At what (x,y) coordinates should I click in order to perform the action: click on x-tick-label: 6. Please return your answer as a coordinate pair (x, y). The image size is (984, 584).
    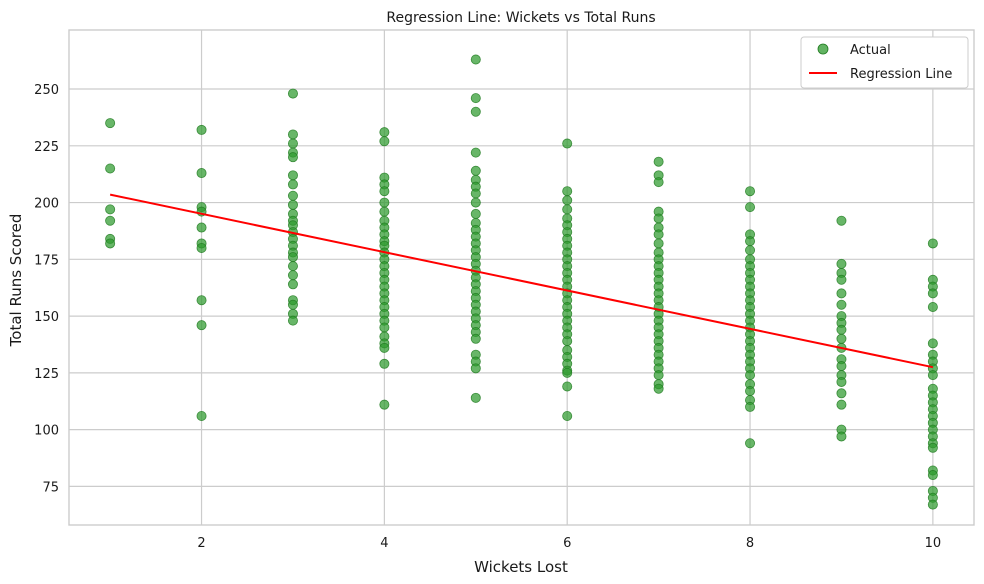
    Looking at the image, I should click on (567, 543).